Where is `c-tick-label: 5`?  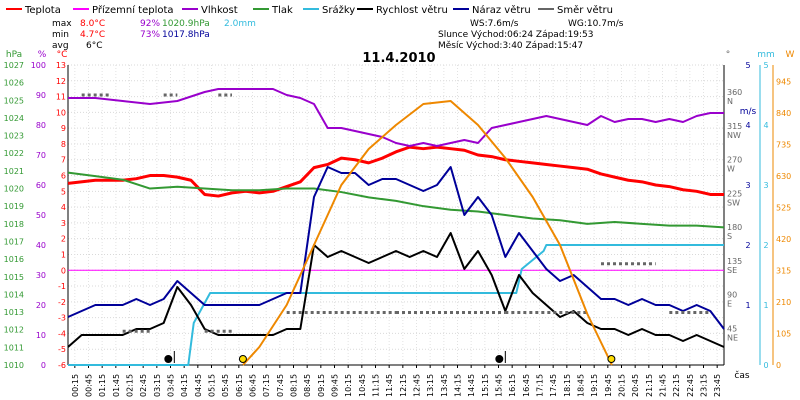
c-tick-label: 5 is located at coordinates (63, 191).